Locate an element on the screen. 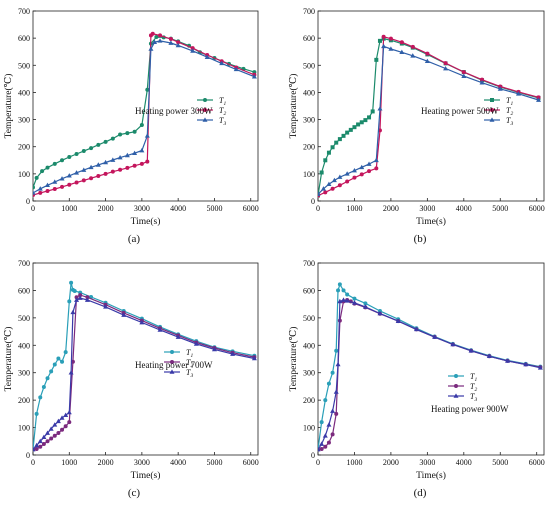 This screenshot has width=550, height=505. panel-caption: (c) is located at coordinates (134, 493).